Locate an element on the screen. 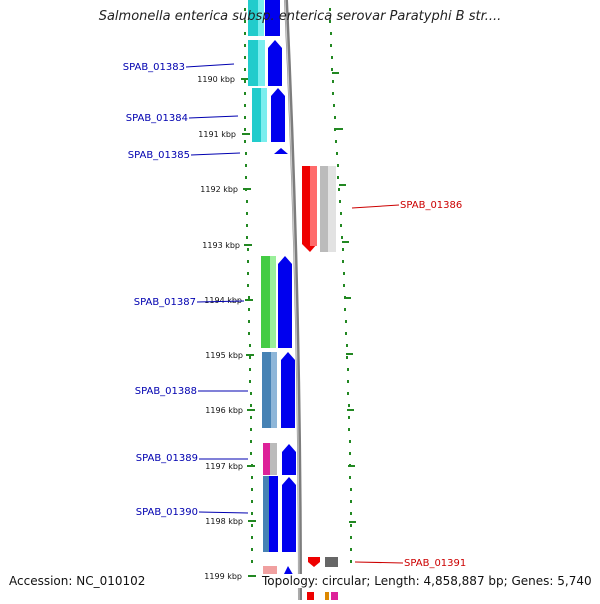 The width and height of the screenshot is (600, 604). gene-label-spab-01387: SPAB_01387 is located at coordinates (165, 302).